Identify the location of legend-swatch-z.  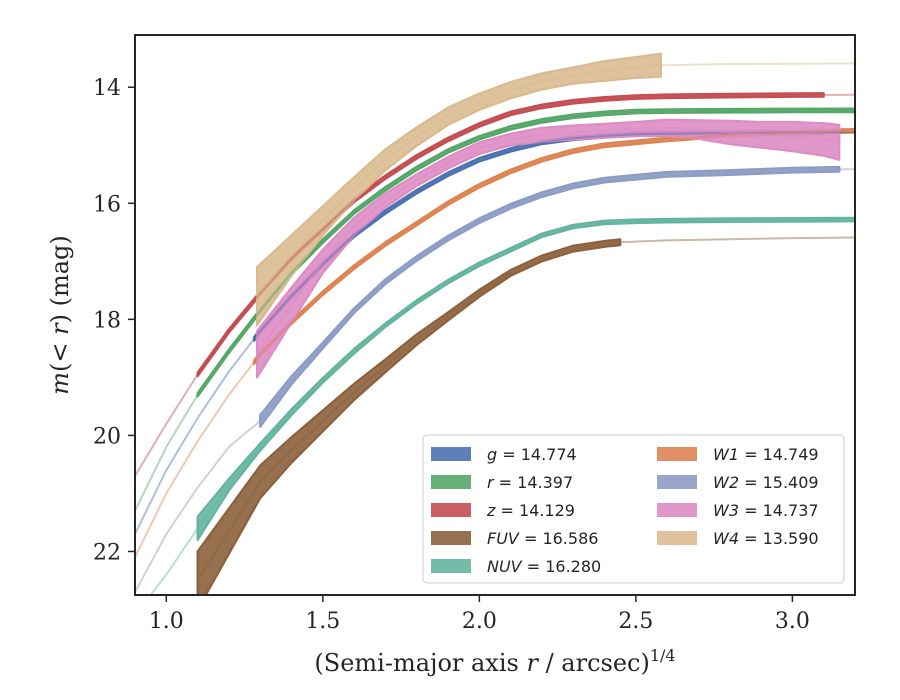
(451, 510).